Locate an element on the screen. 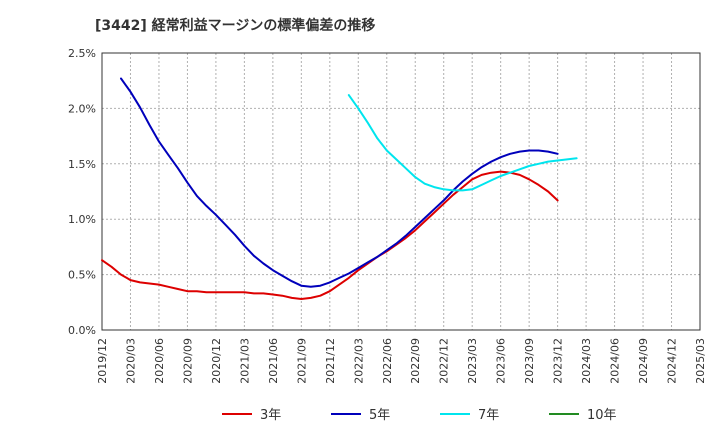 The image size is (720, 440). x-tick-label: 2022/12 is located at coordinates (444, 361).